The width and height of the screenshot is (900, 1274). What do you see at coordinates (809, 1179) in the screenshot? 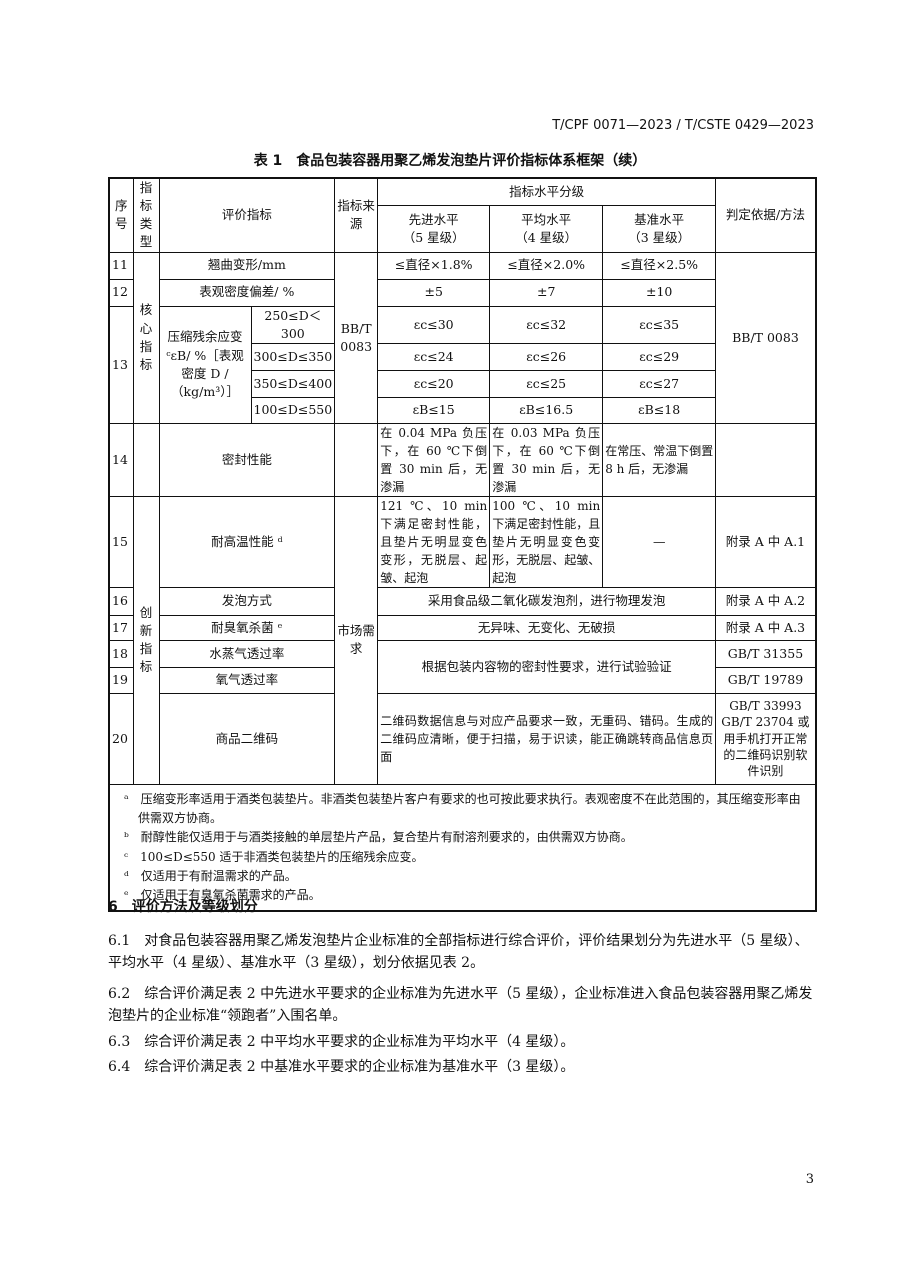
I see `page-number: 3` at bounding box center [809, 1179].